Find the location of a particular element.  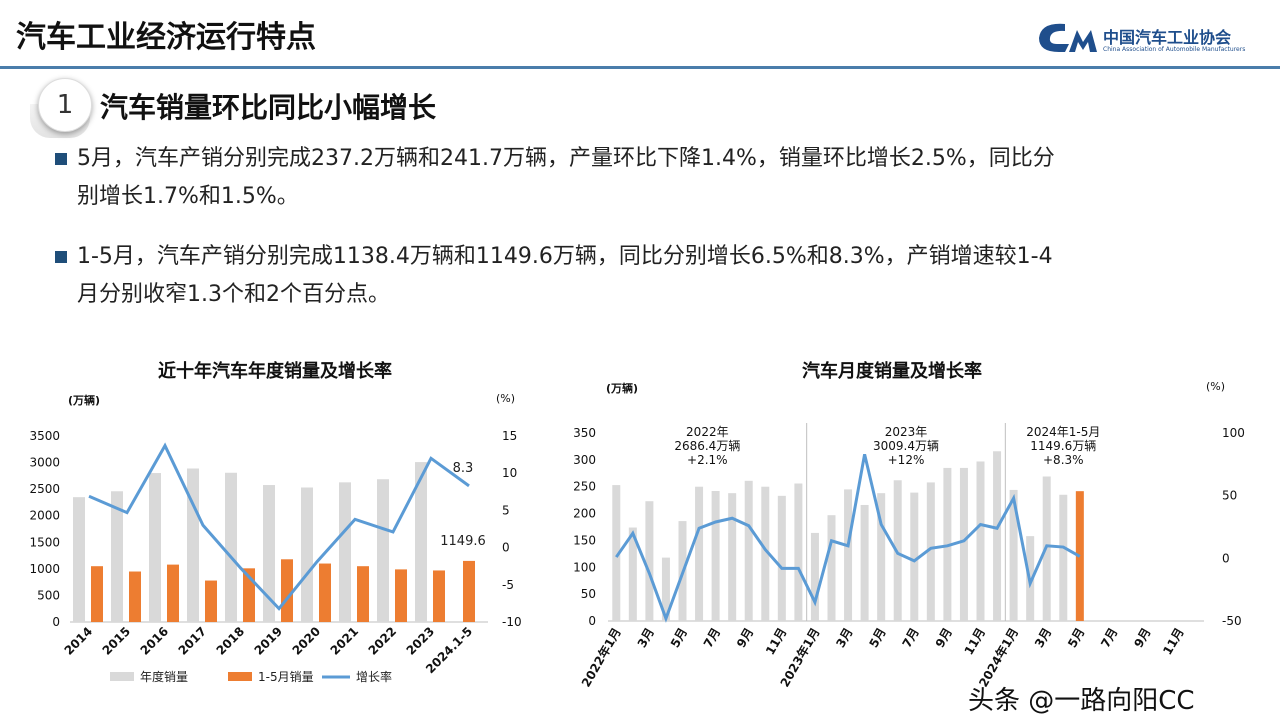

left-tick-label: 100 is located at coordinates (584, 567).